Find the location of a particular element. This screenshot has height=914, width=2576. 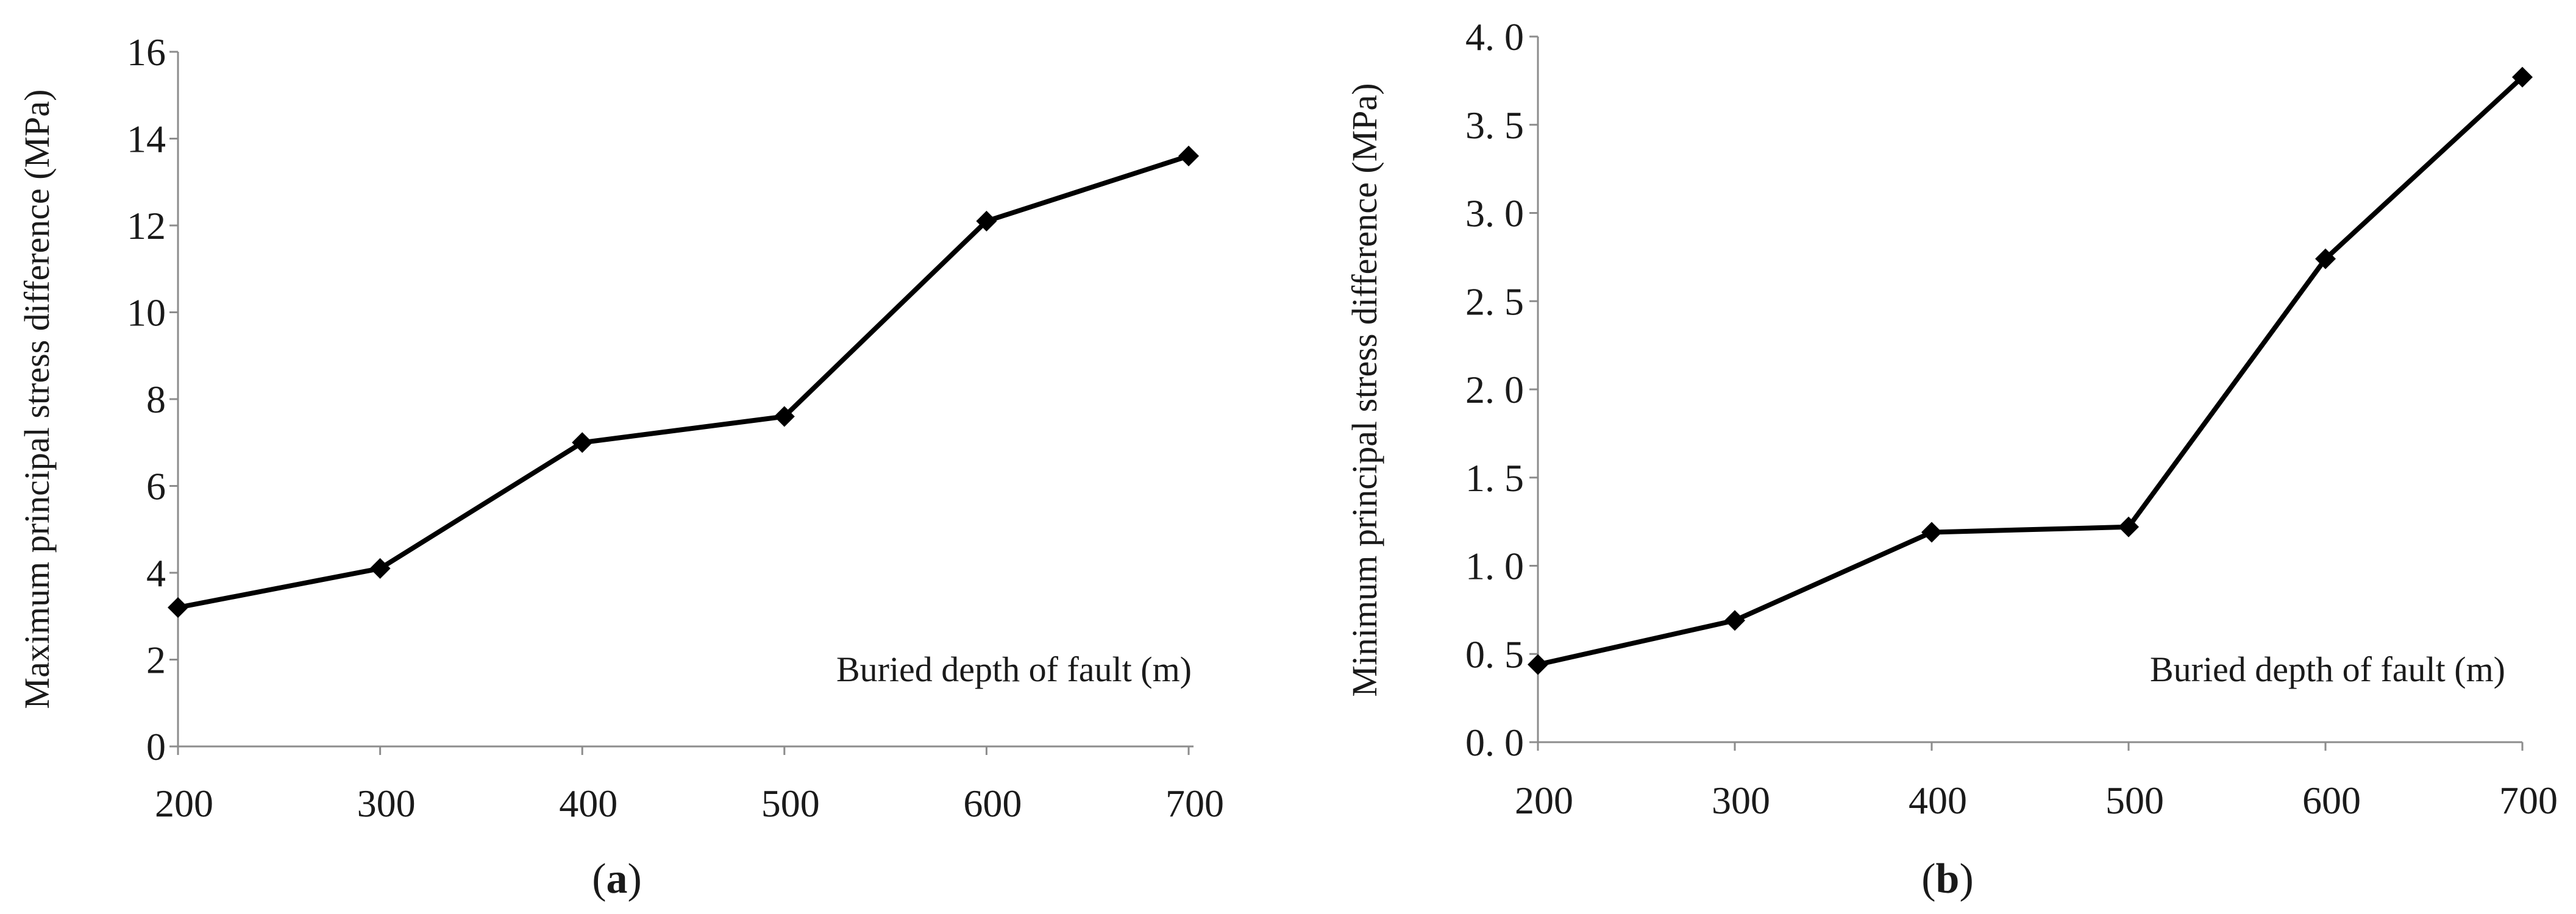

y-tick-label: 0. 0 is located at coordinates (1494, 742).